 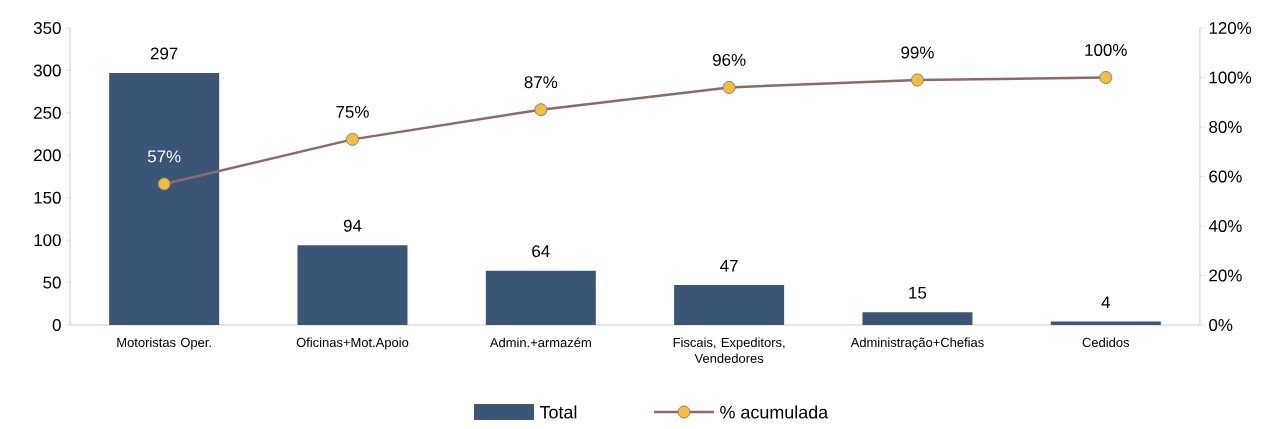 I want to click on data-label: 87%, so click(x=541, y=82).